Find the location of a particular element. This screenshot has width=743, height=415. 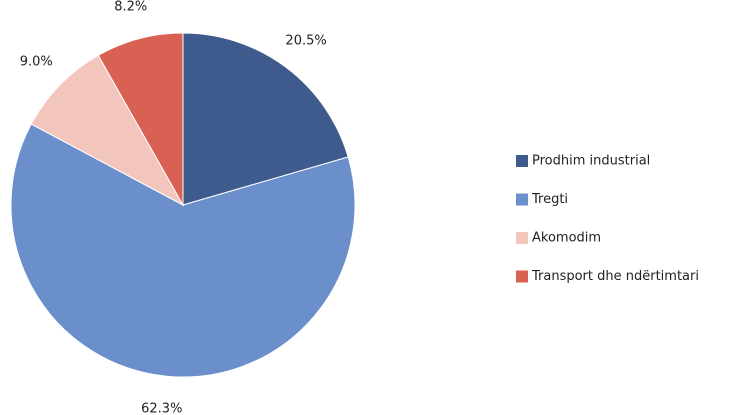

legend-label: Tregti is located at coordinates (549, 199).